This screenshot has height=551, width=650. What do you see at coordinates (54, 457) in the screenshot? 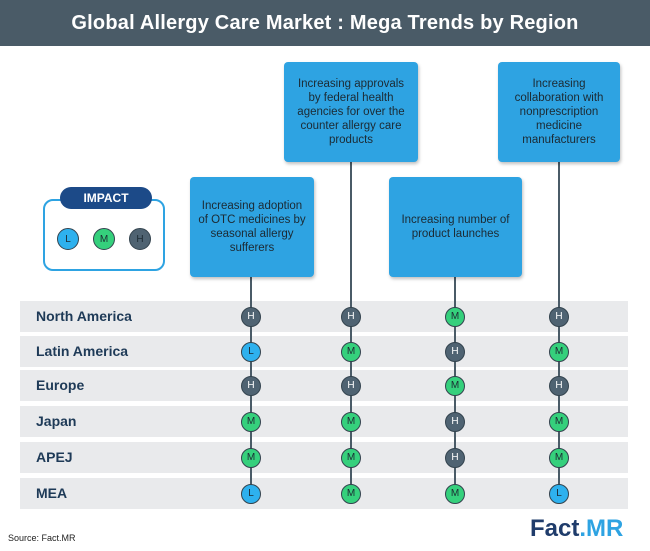
I see `region-label: APEJ` at bounding box center [54, 457].